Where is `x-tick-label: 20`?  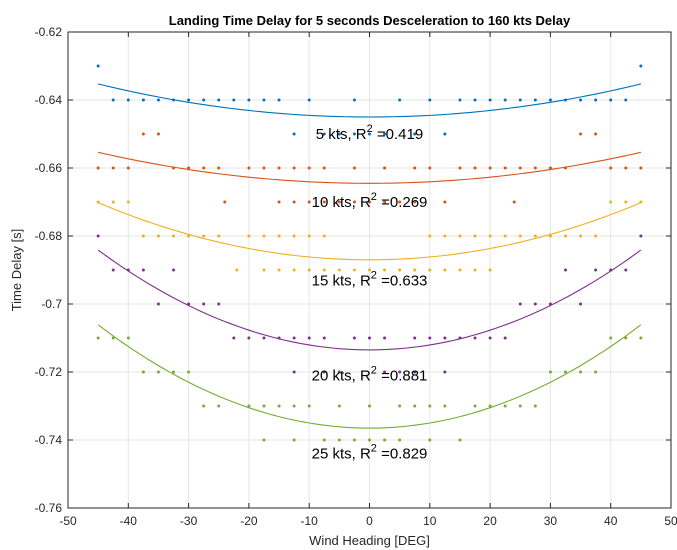
x-tick-label: 20 is located at coordinates (490, 521).